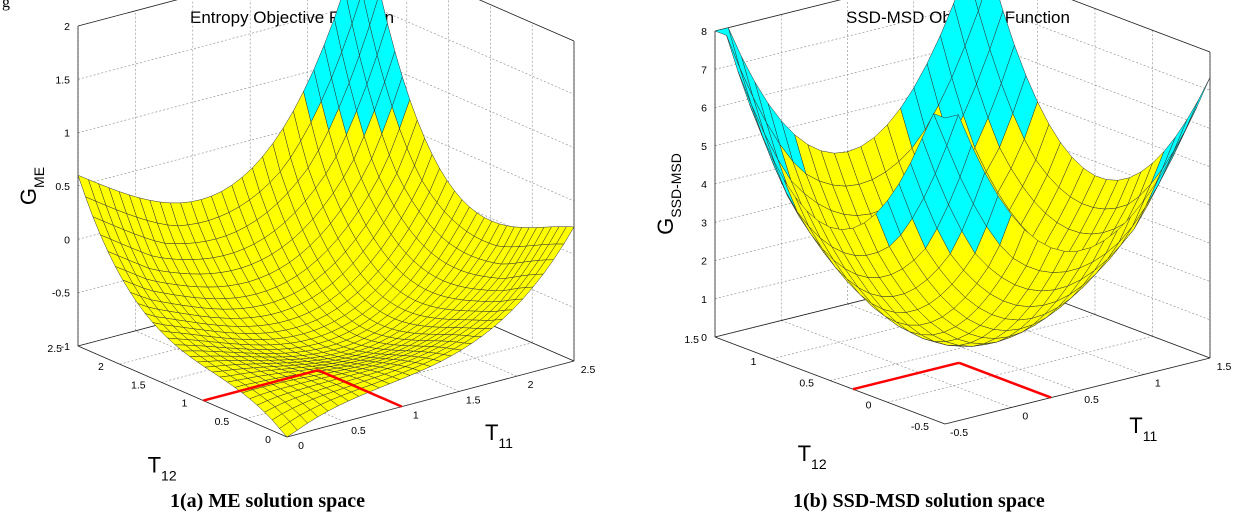 The height and width of the screenshot is (518, 1239). What do you see at coordinates (62, 80) in the screenshot?
I see `z-tick-label: 1.5` at bounding box center [62, 80].